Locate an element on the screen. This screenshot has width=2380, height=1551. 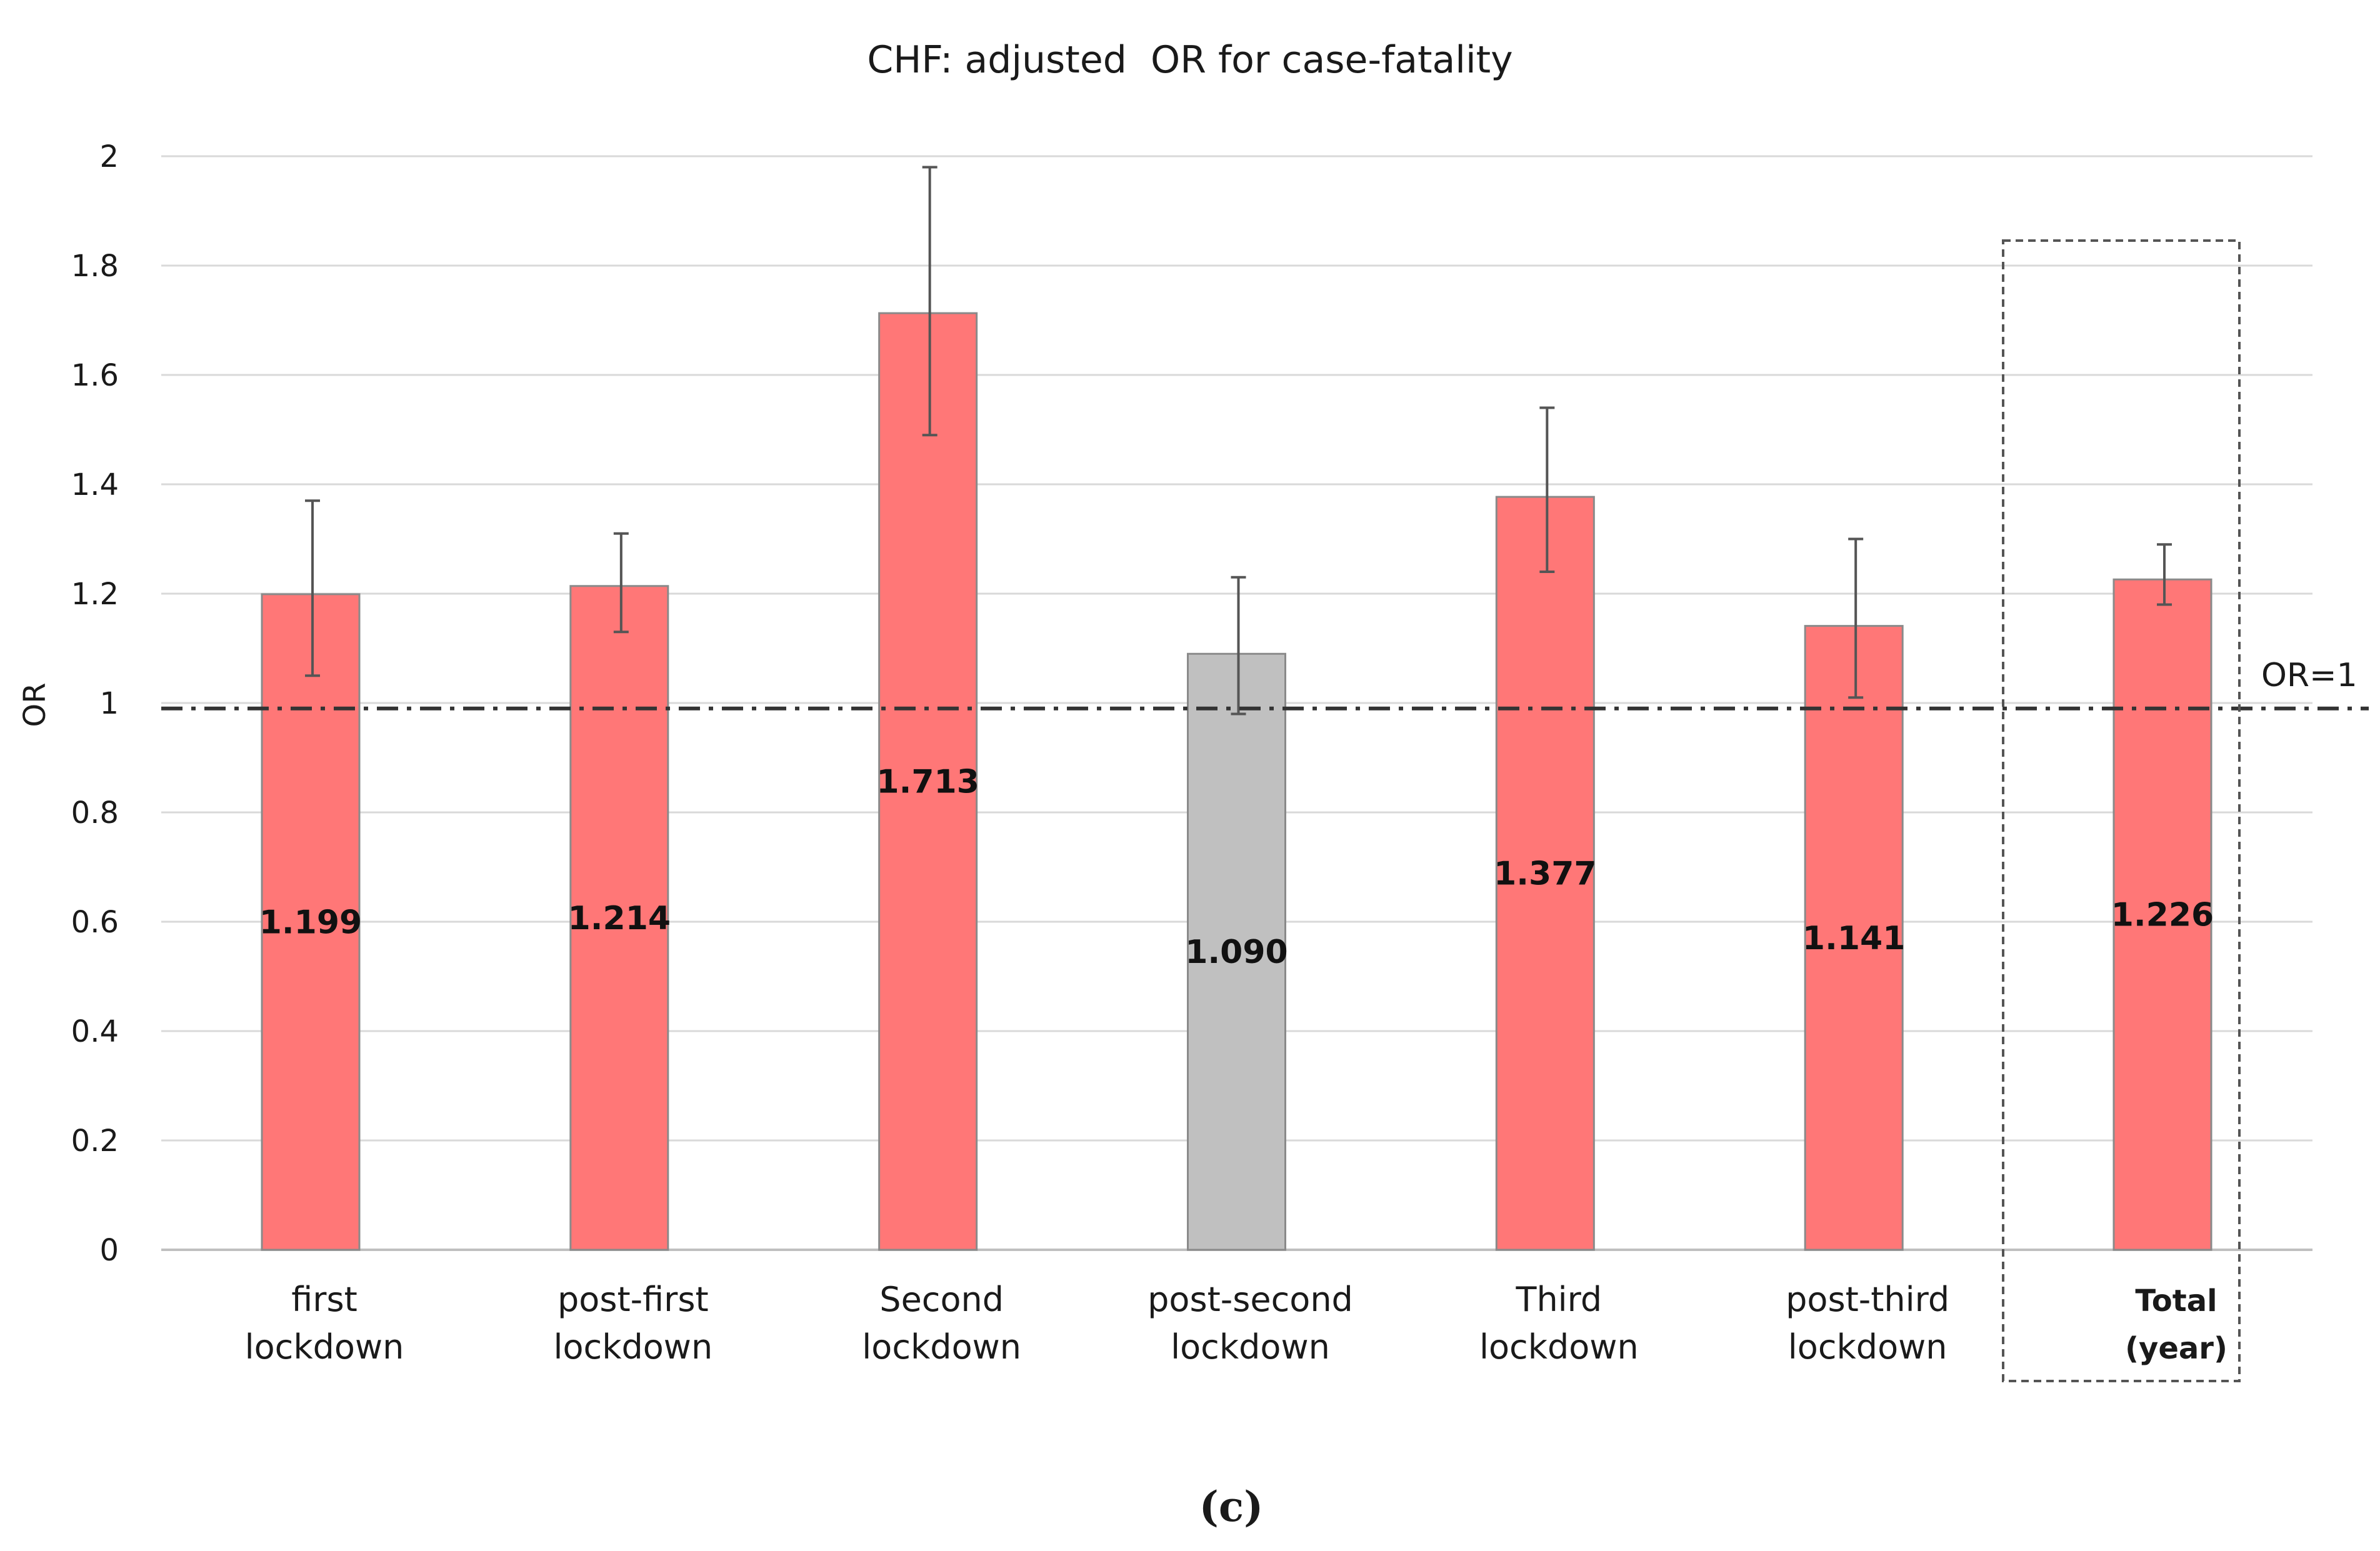
y-tick-label: 1 is located at coordinates (109, 704).